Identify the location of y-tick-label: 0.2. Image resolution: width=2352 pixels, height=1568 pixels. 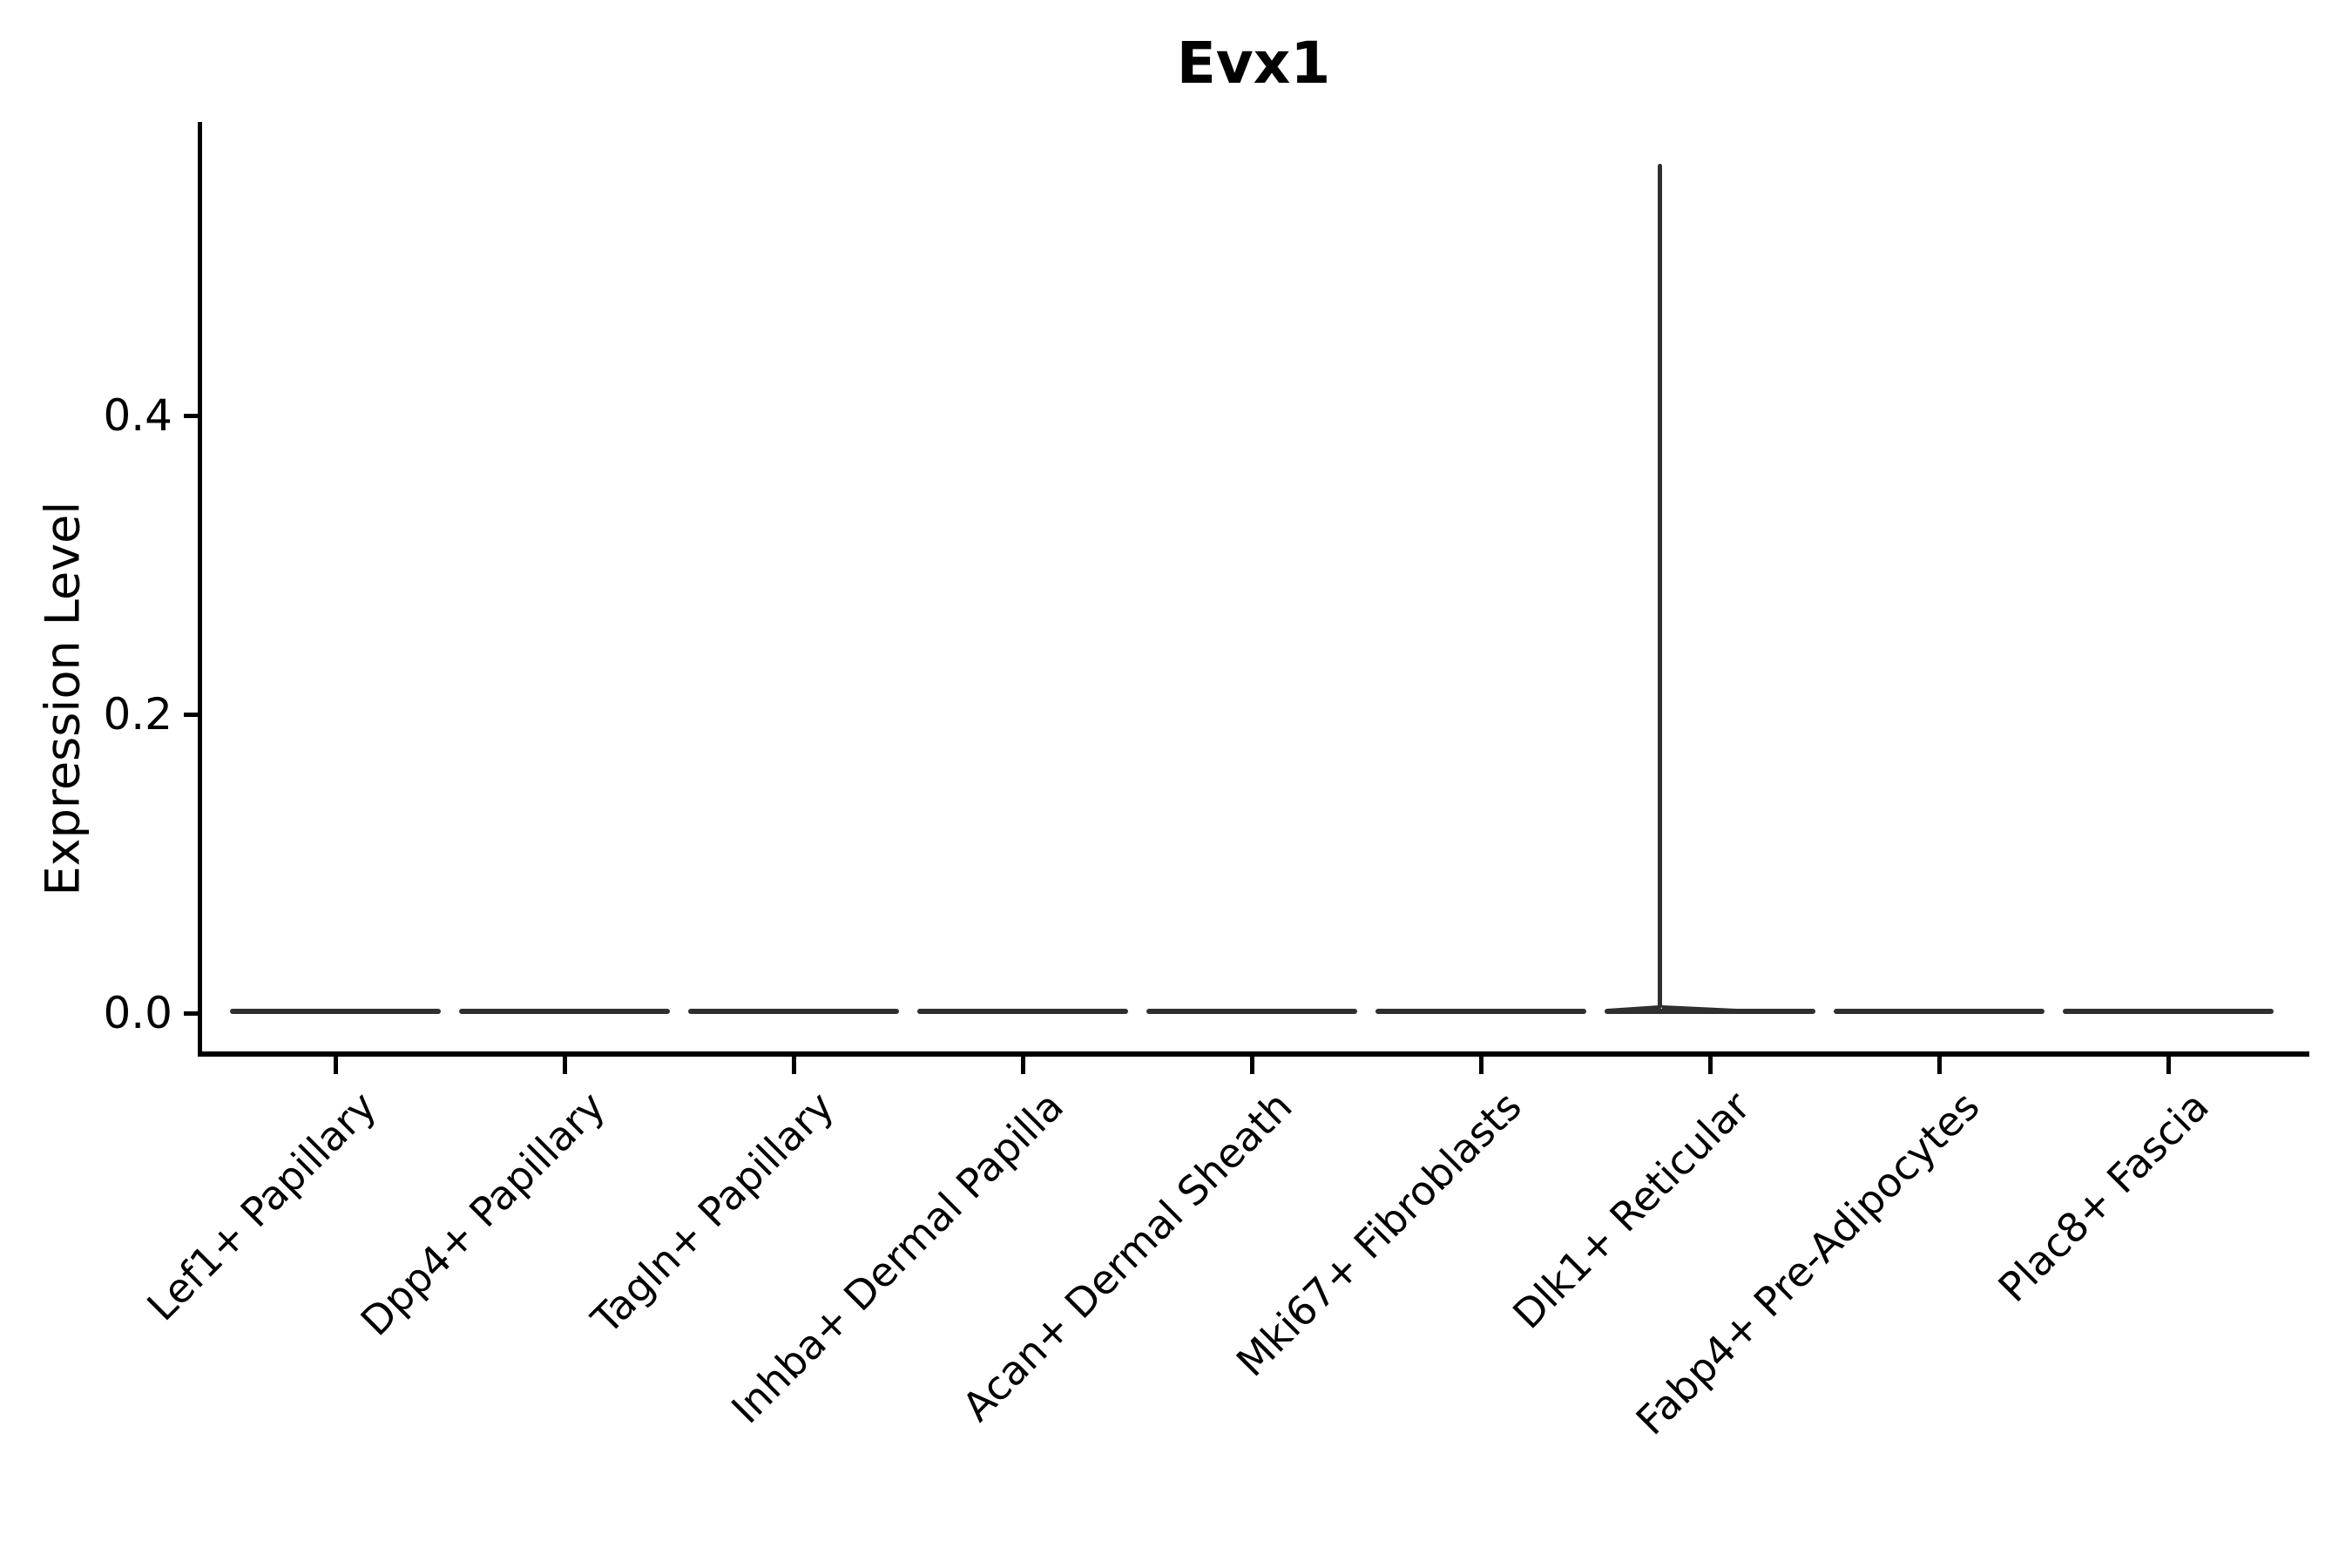
(137, 714).